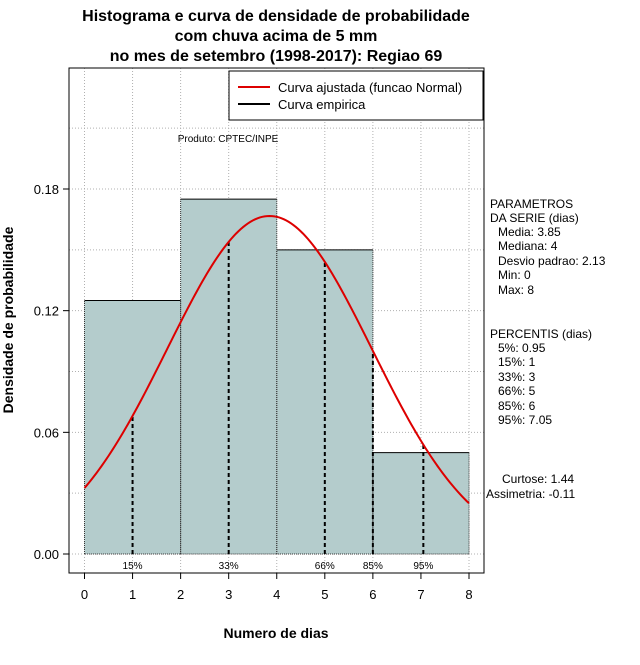 This screenshot has width=640, height=665. I want to click on parameter-median: Mediana: 4, so click(528, 246).